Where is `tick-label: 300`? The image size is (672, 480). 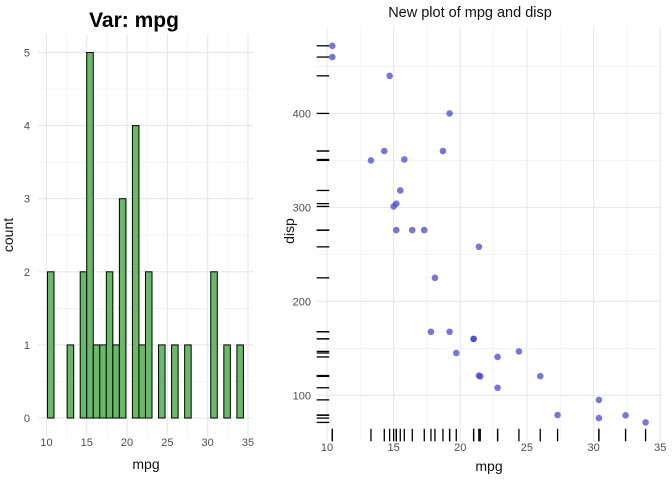 tick-label: 300 is located at coordinates (302, 208).